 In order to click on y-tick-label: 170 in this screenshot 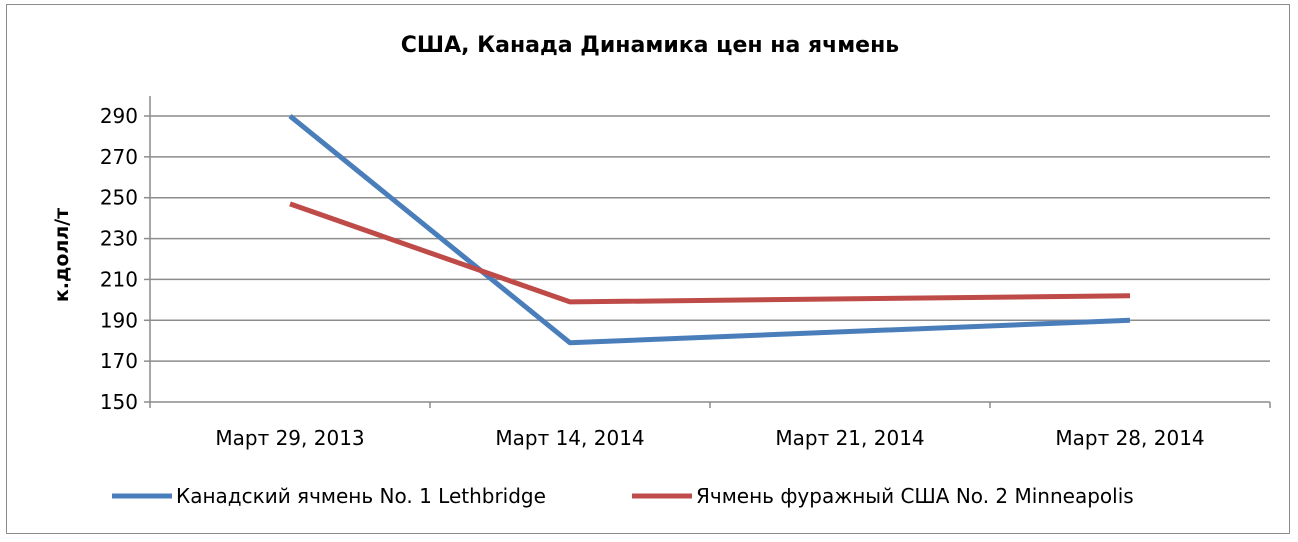, I will do `click(119, 361)`.